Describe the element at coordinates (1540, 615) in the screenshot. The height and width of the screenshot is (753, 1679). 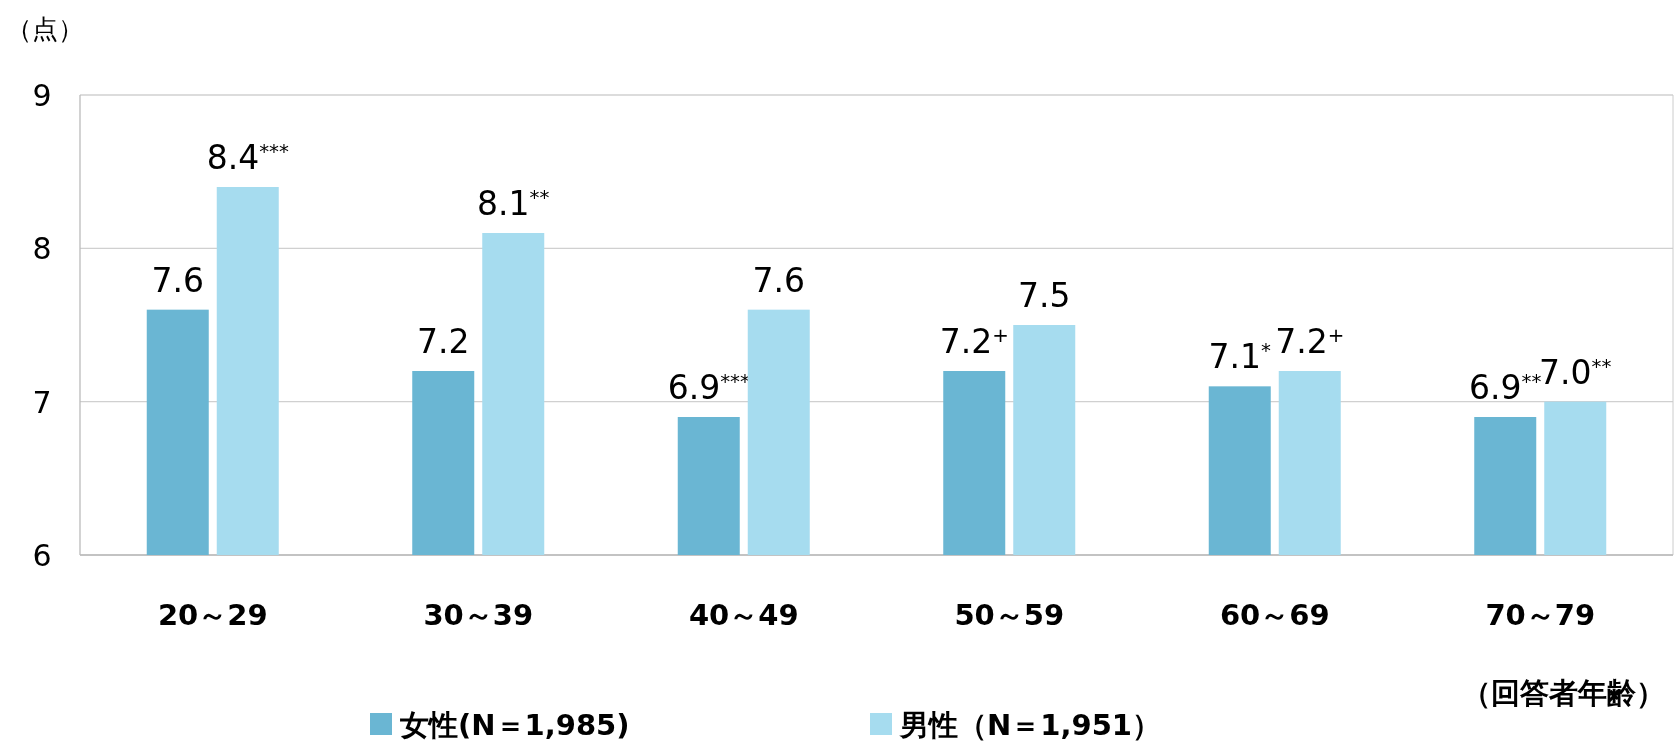
I see `x-tick-label: 70～79` at that location.